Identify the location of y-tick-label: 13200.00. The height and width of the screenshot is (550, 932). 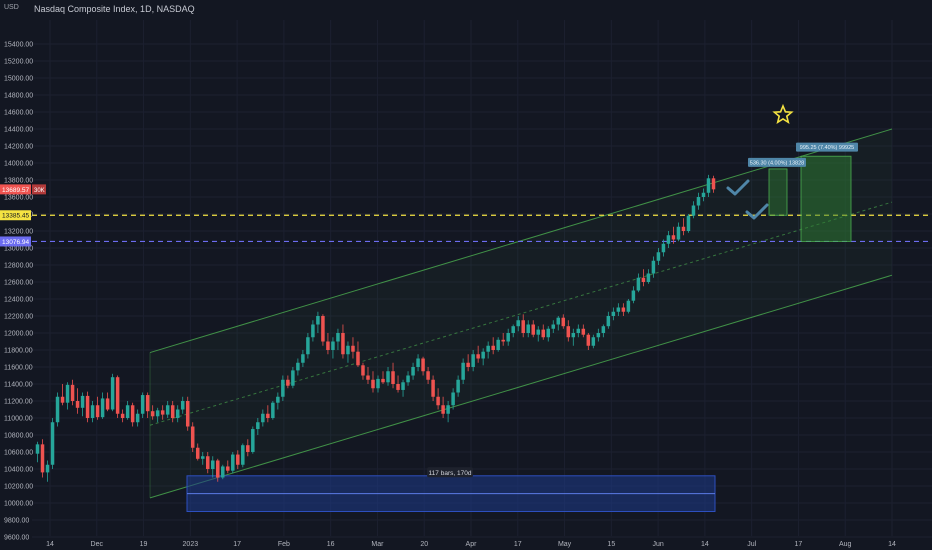
(18, 232).